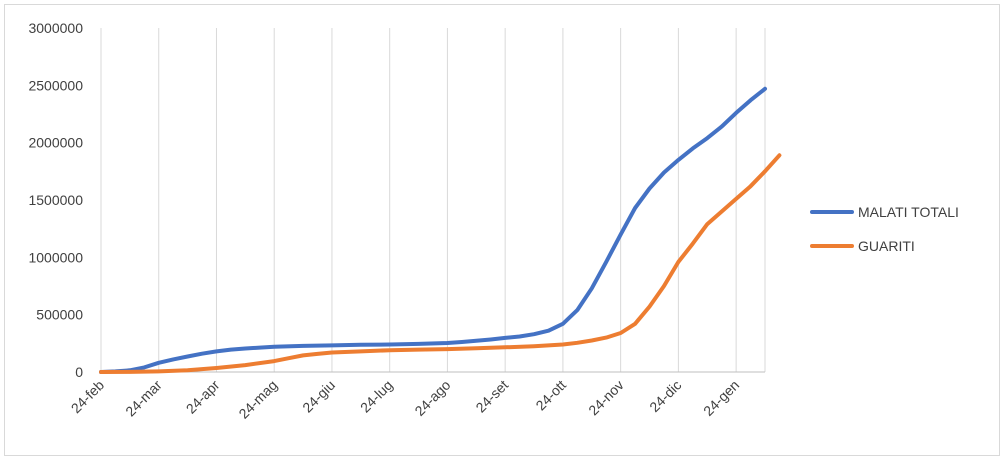 The width and height of the screenshot is (1008, 464). I want to click on y-tick-label-0: 0, so click(79, 372).